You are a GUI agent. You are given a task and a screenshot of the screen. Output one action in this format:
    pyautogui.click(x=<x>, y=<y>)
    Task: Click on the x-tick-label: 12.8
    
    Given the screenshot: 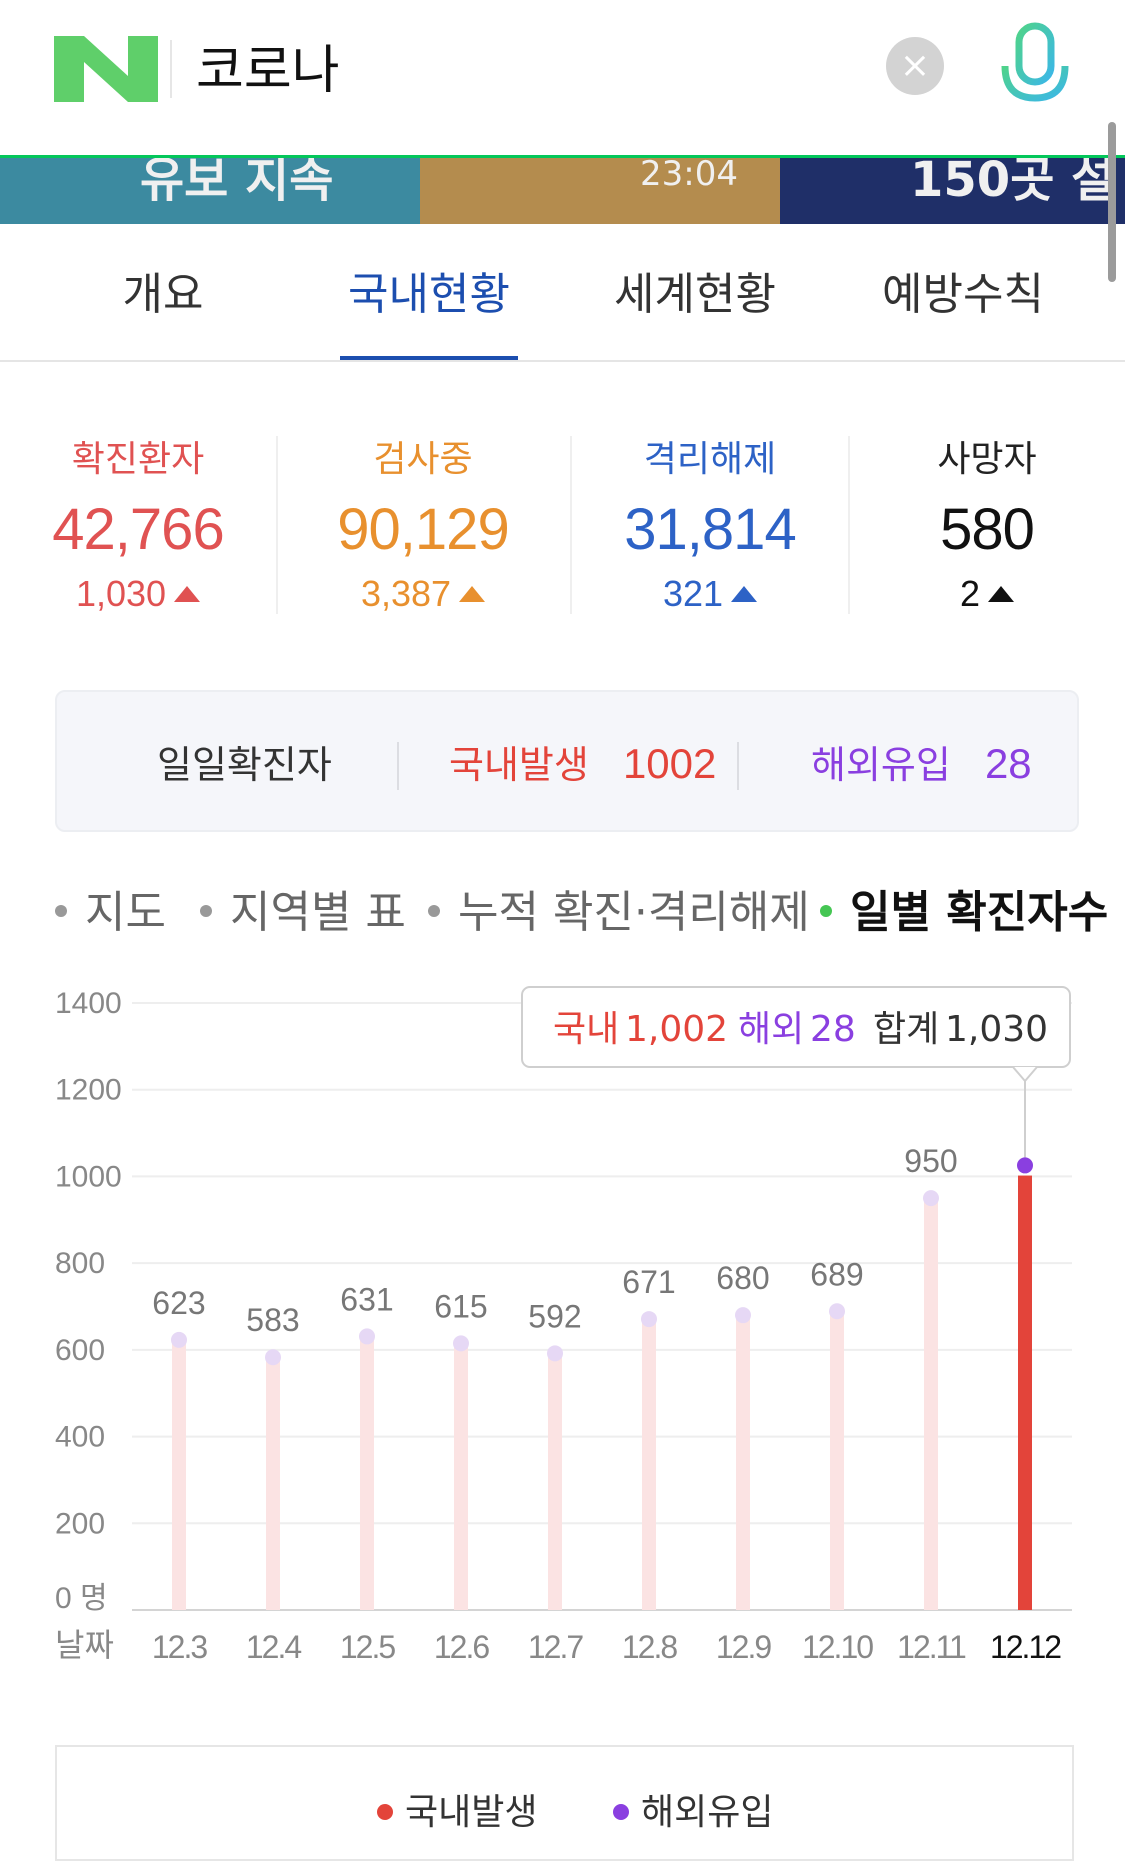 What is the action you would take?
    pyautogui.click(x=649, y=1647)
    